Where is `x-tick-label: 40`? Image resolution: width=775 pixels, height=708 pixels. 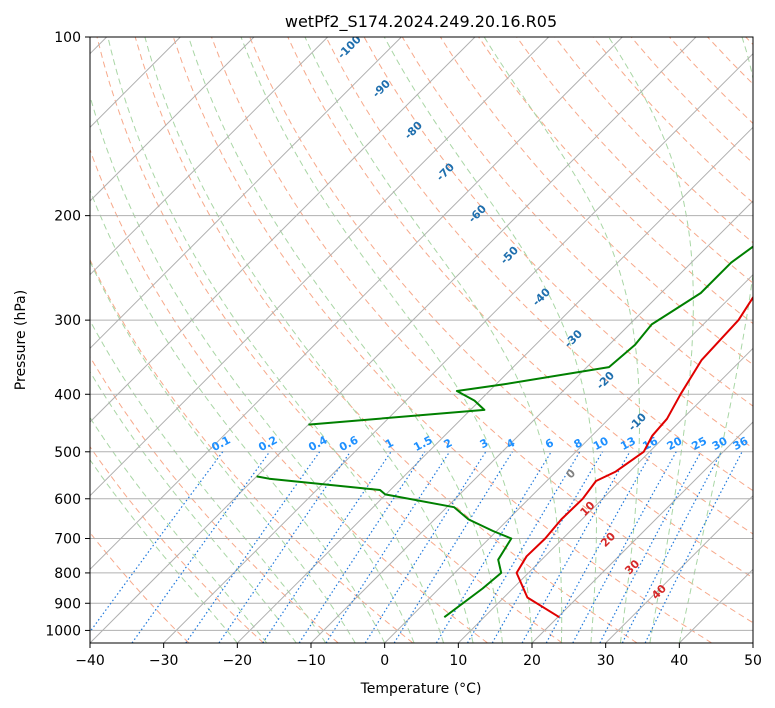 x-tick-label: 40 is located at coordinates (679, 661).